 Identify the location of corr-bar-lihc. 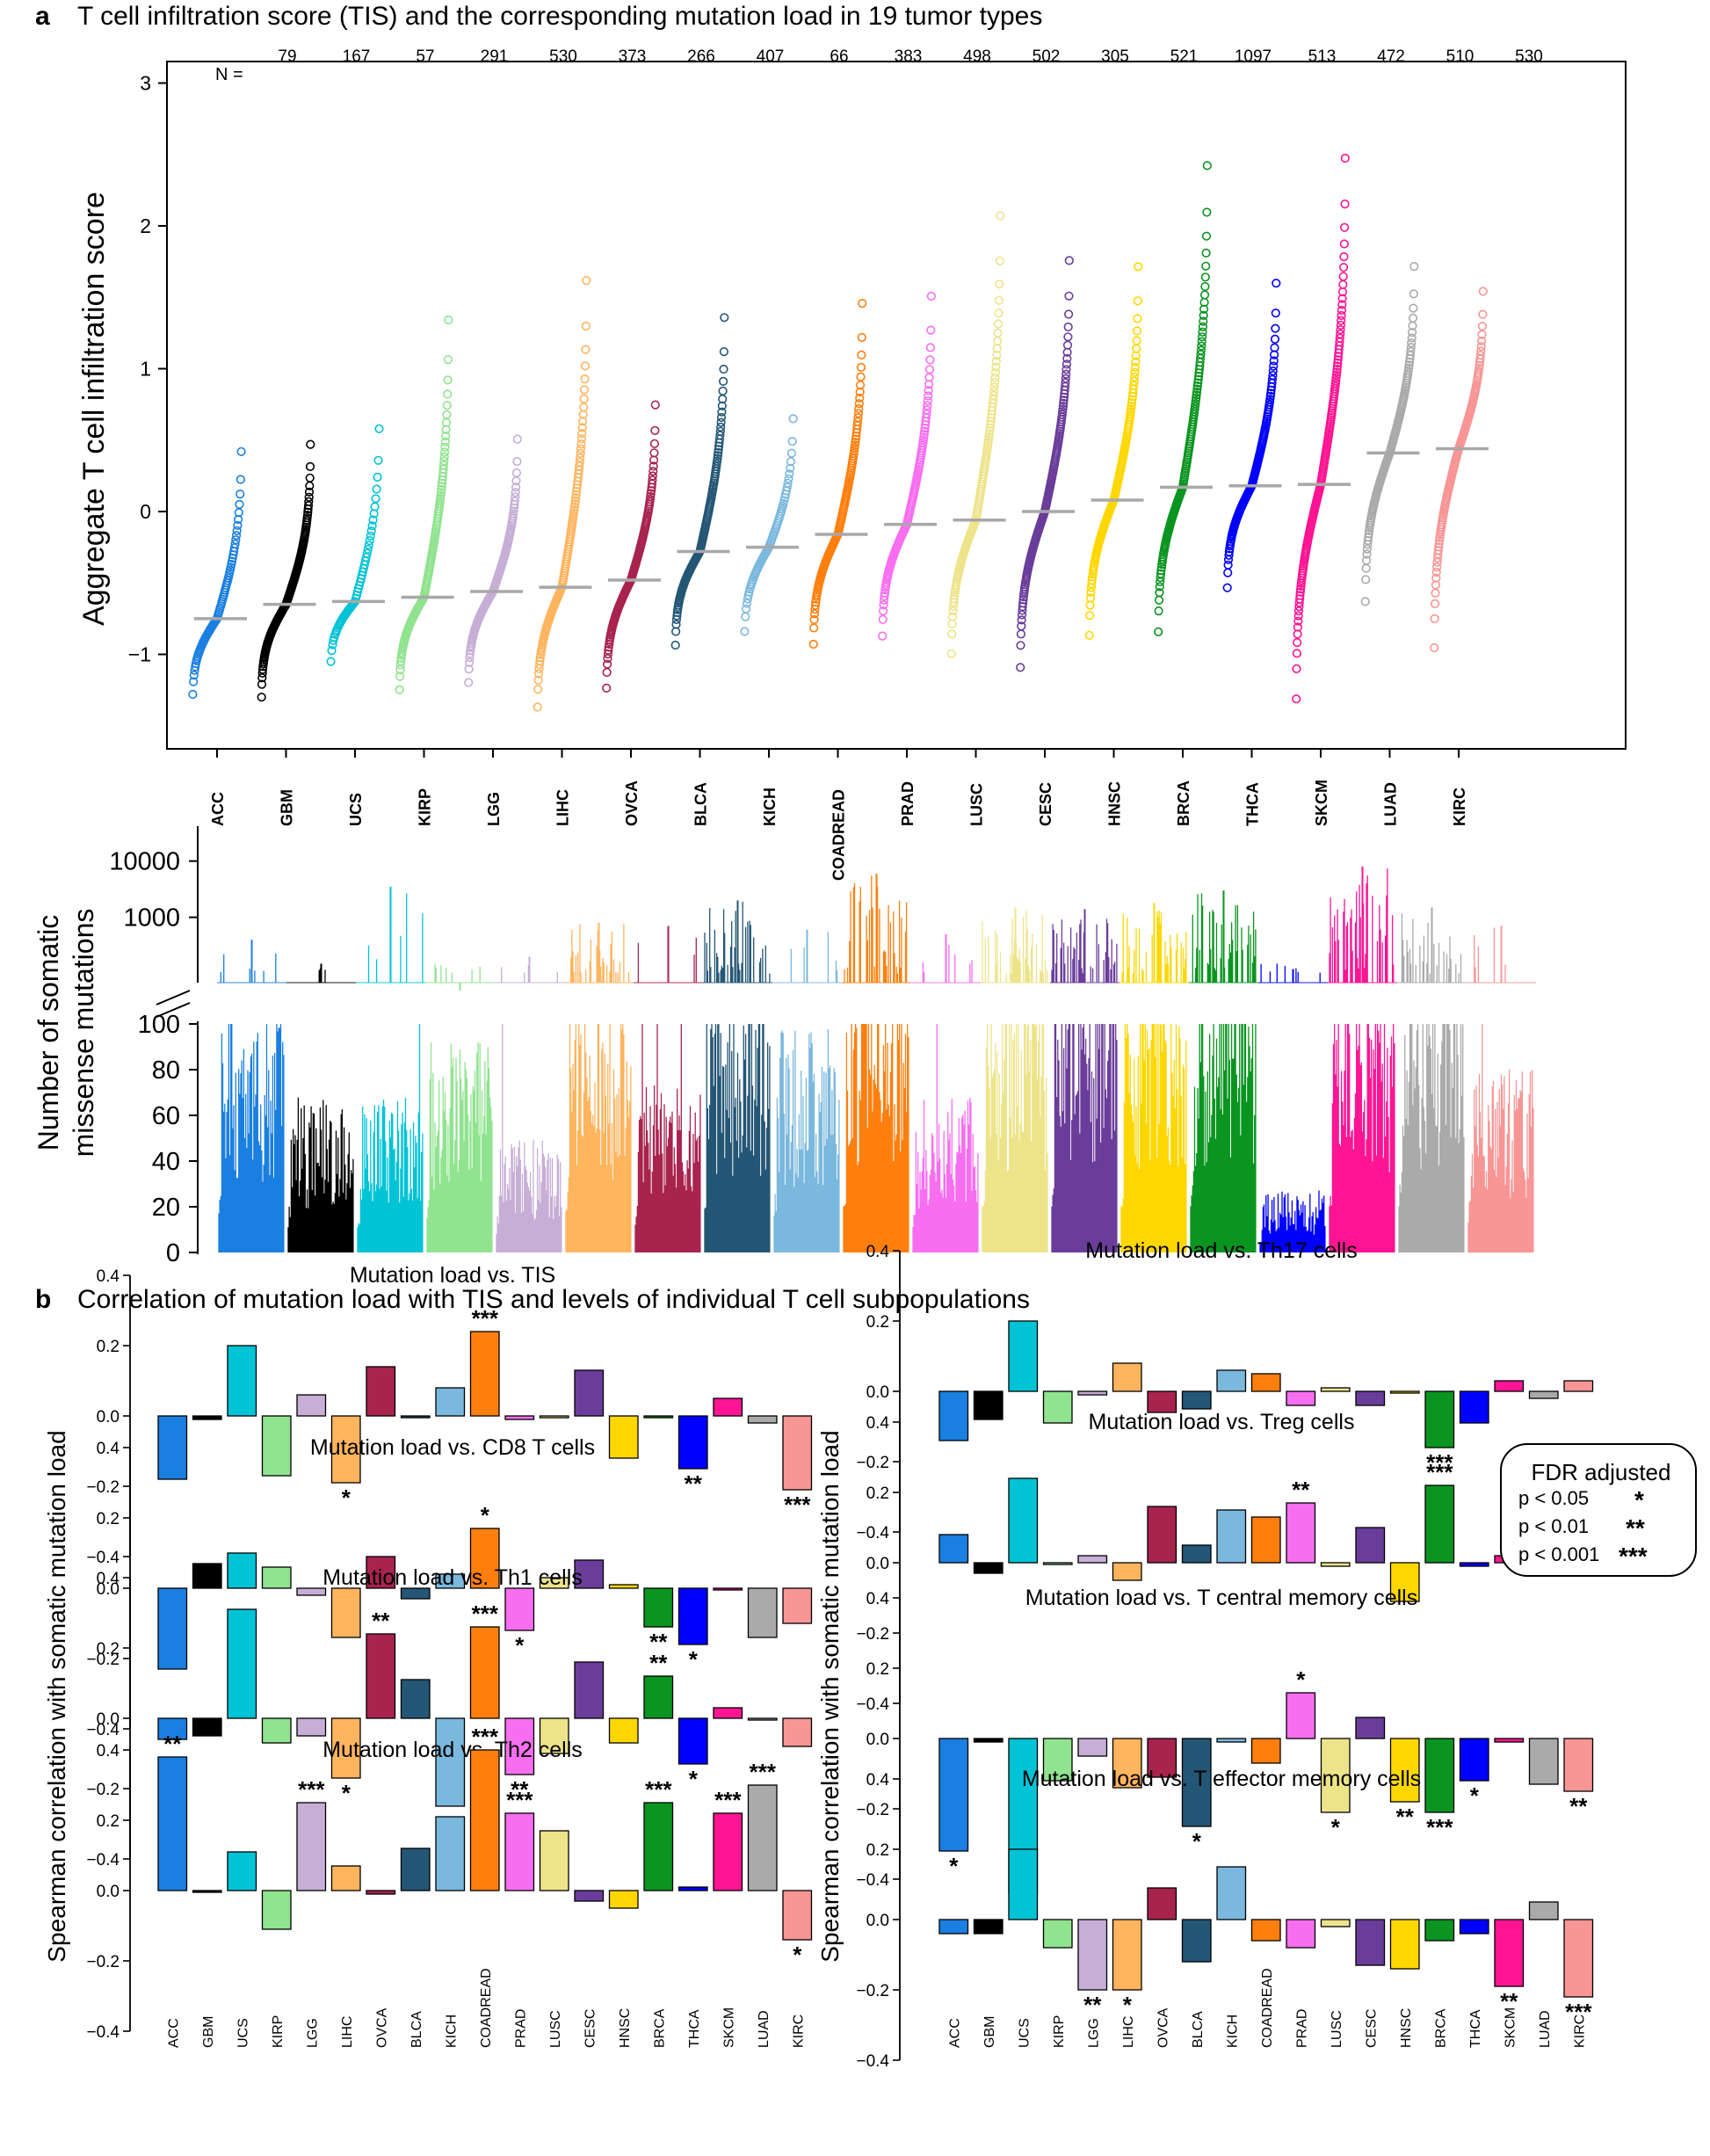
(1127, 1763).